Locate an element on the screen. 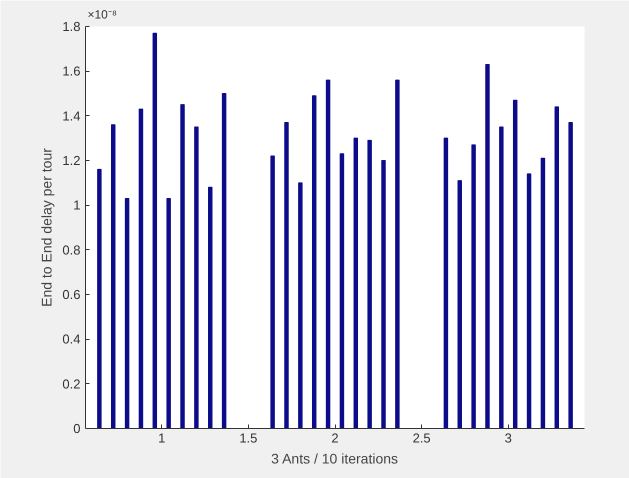 Image resolution: width=629 pixels, height=478 pixels. x-tick-label: 2 is located at coordinates (335, 438).